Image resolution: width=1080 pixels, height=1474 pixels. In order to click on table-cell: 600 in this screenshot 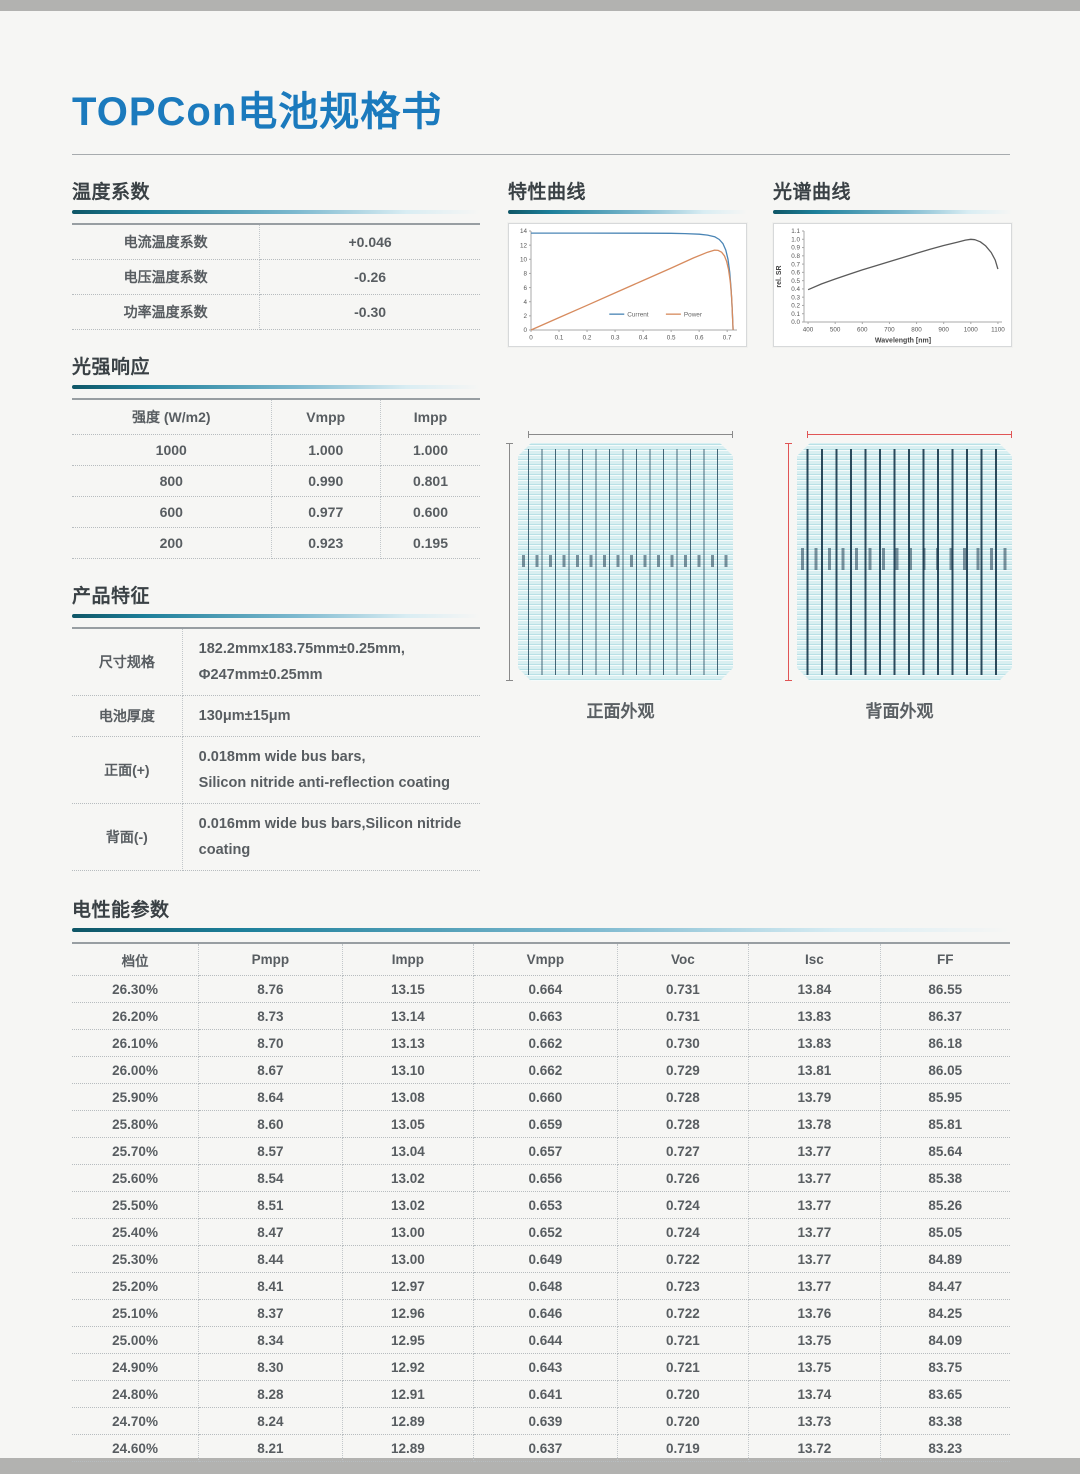, I will do `click(172, 512)`.